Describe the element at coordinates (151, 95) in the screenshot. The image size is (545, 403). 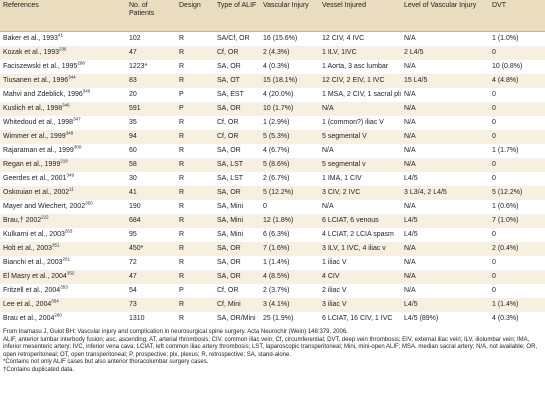
I see `table-cell: 20` at that location.